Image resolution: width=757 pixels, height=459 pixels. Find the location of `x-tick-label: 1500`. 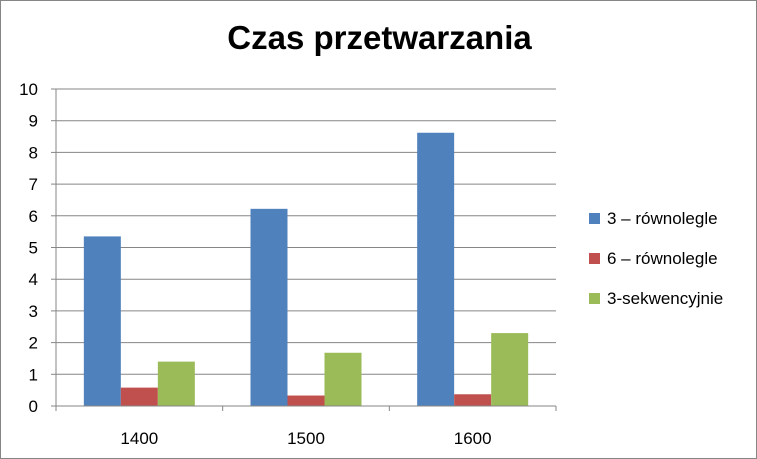

x-tick-label: 1500 is located at coordinates (306, 438).